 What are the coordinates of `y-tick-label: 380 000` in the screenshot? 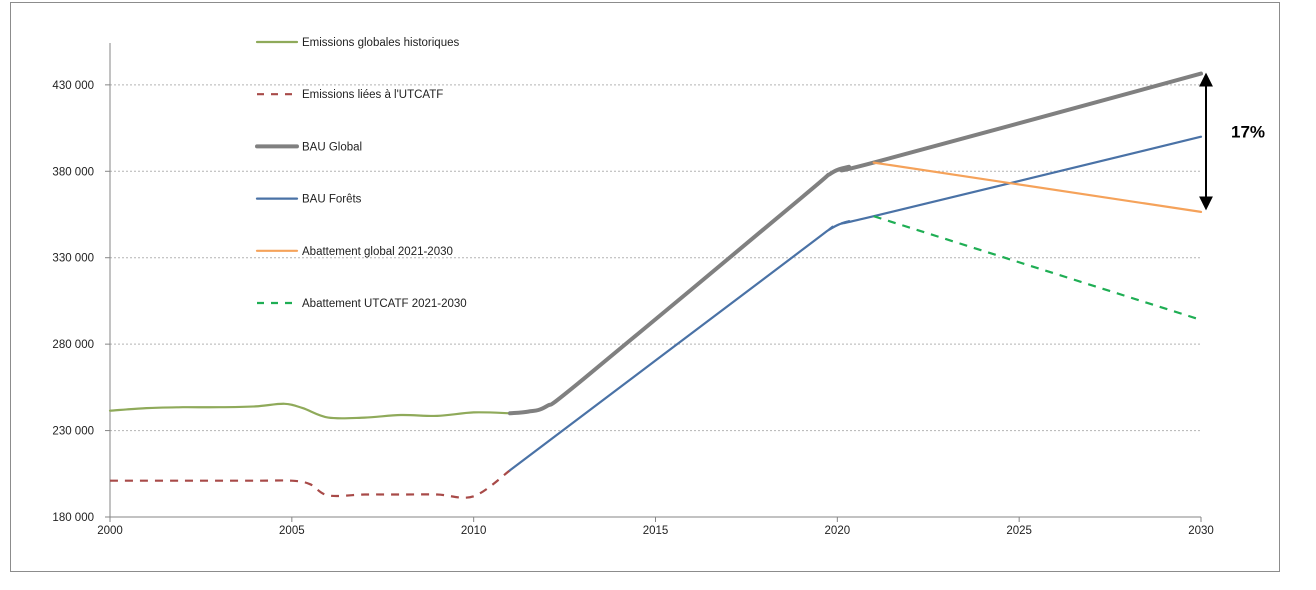 It's located at (73, 172).